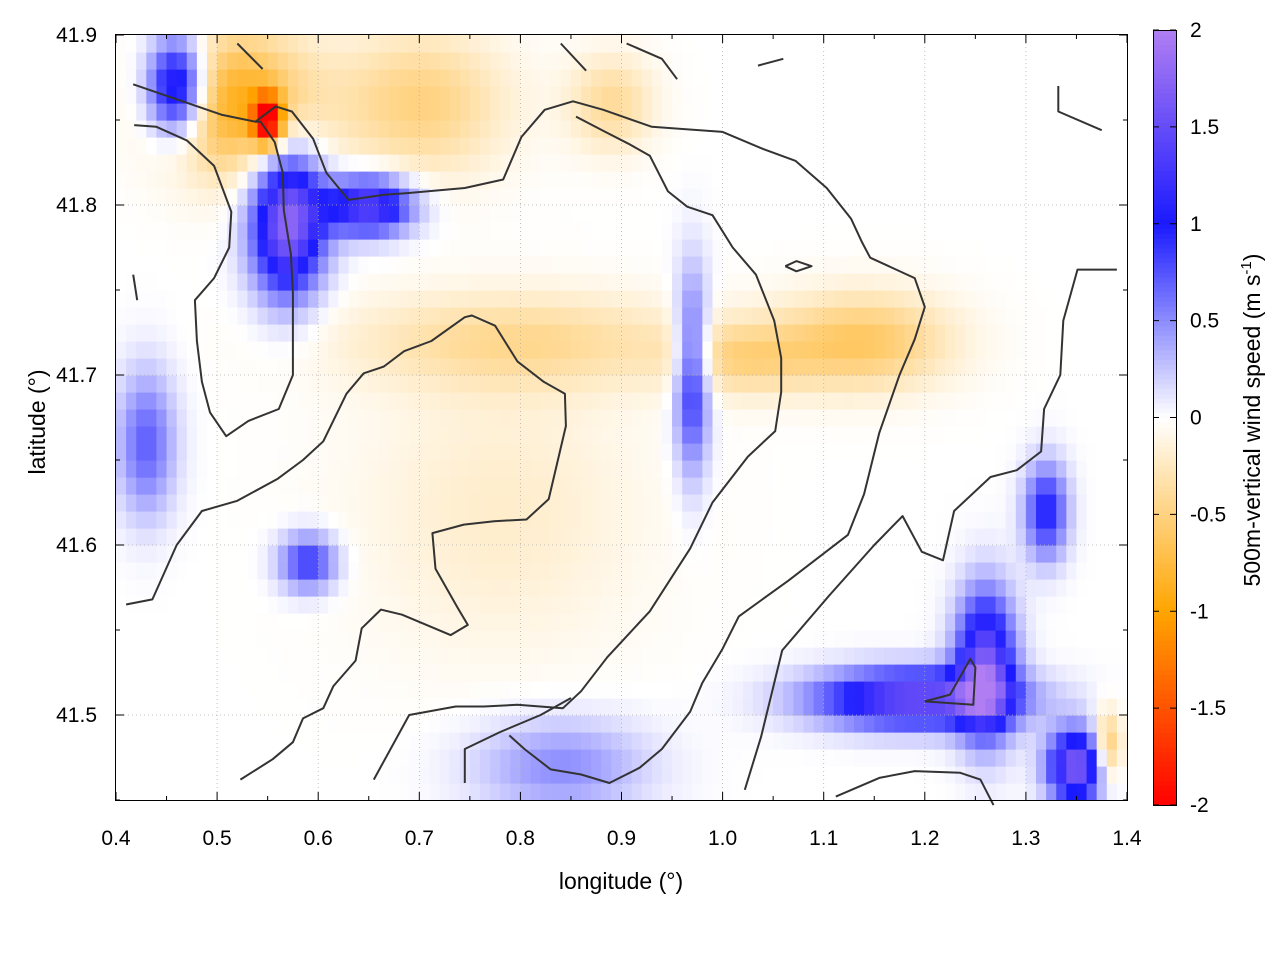 The height and width of the screenshot is (960, 1280). Describe the element at coordinates (318, 838) in the screenshot. I see `x-tick-label: 0.6` at that location.